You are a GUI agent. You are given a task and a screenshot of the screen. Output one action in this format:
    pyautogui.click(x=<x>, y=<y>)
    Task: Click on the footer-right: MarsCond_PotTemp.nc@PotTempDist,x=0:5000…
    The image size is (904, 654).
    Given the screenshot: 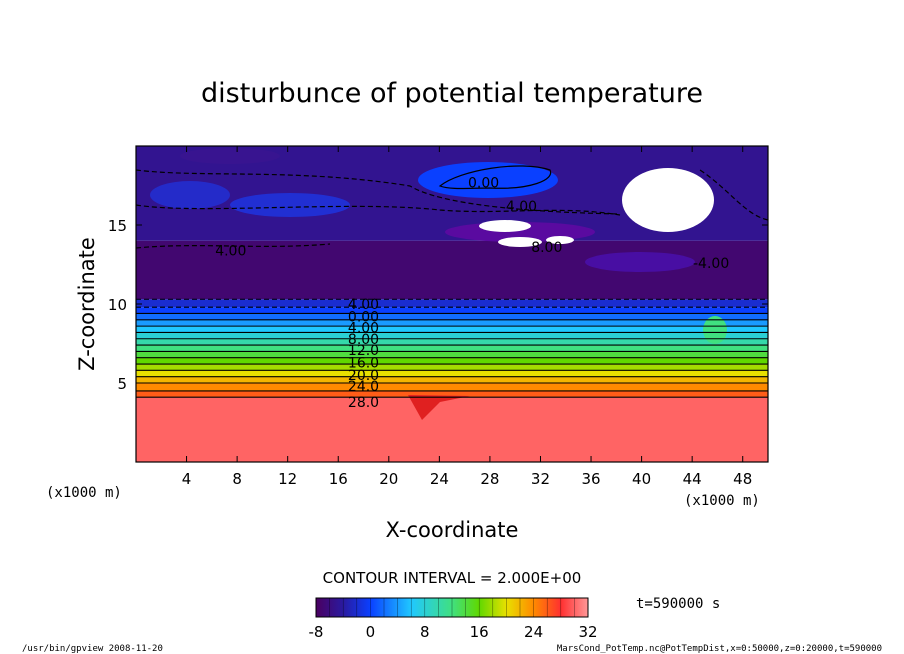 What is the action you would take?
    pyautogui.click(x=719, y=649)
    